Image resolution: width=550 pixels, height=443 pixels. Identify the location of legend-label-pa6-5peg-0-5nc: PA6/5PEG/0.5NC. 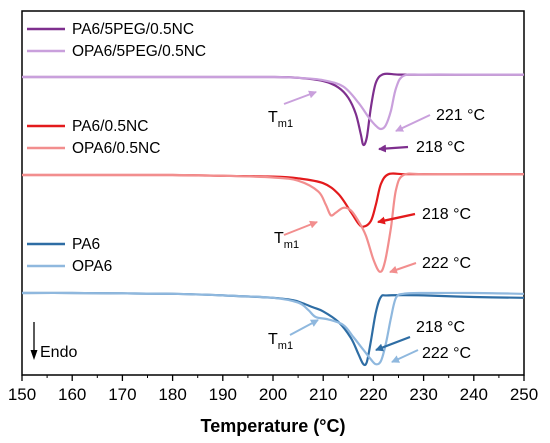
(133, 29).